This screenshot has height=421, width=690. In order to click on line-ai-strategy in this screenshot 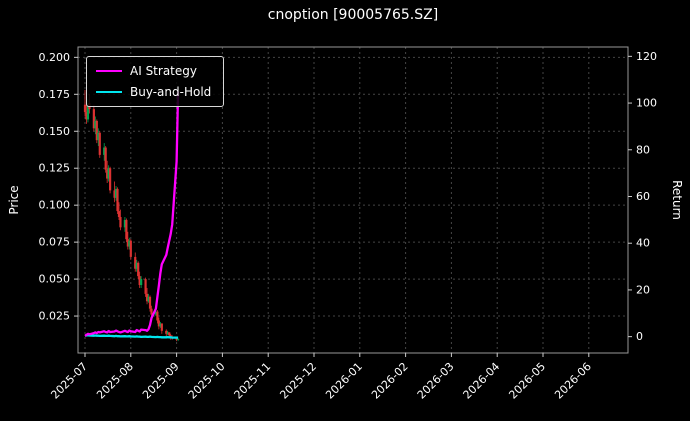, I will do `click(132, 214)`.